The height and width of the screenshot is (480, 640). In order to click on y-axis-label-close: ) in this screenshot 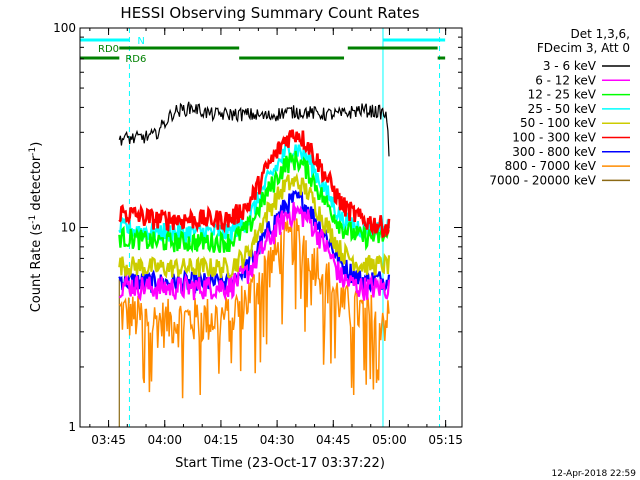, I will do `click(36, 144)`.